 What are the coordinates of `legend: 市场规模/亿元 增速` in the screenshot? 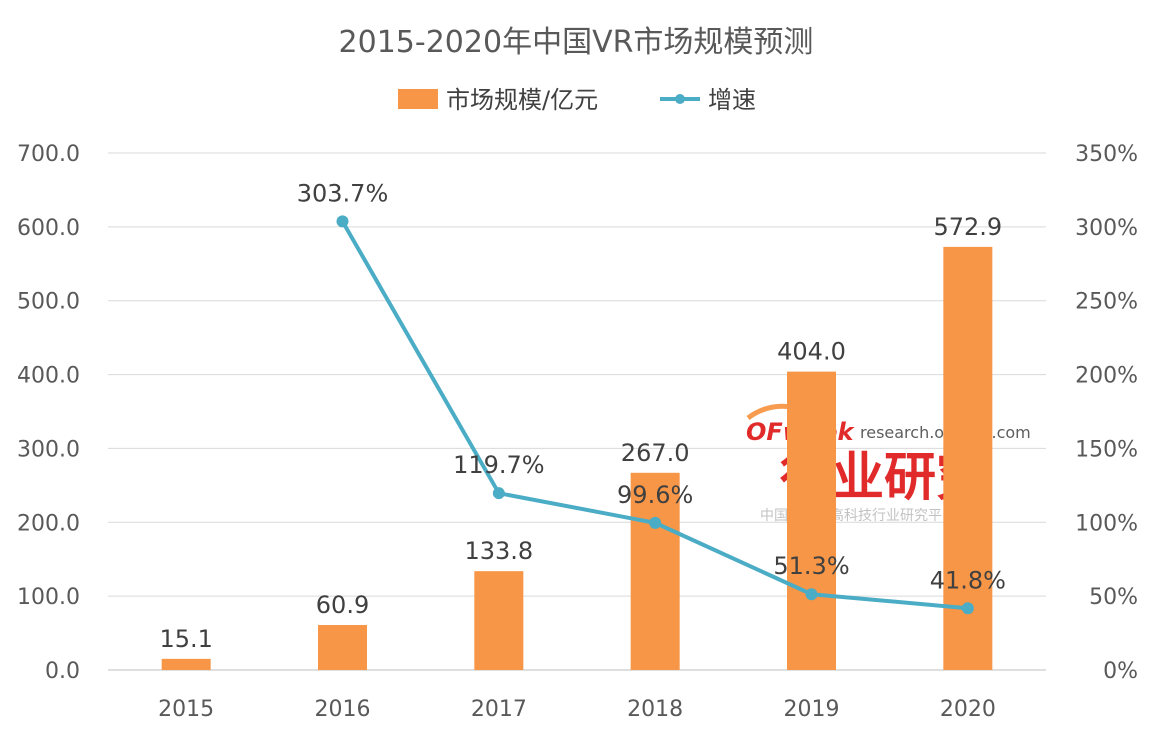 It's located at (577, 100).